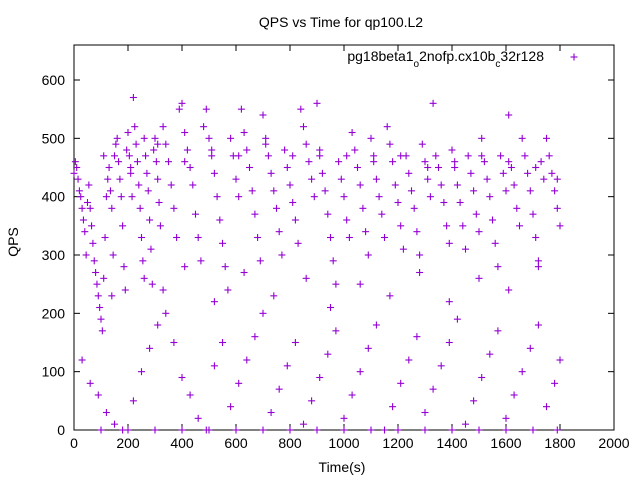 Image resolution: width=640 pixels, height=485 pixels. I want to click on x-tick-label: 800, so click(290, 443).